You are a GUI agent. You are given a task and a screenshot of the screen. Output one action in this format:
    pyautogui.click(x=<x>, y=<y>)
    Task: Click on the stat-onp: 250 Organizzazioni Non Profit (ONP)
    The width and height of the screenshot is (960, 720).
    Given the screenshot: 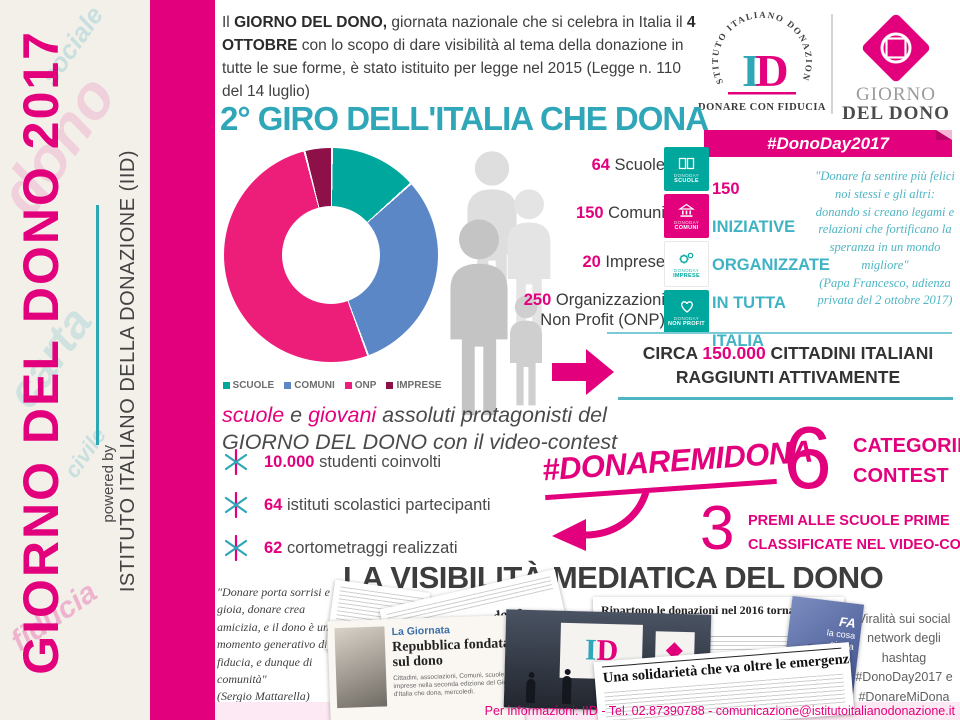 What is the action you would take?
    pyautogui.click(x=594, y=310)
    